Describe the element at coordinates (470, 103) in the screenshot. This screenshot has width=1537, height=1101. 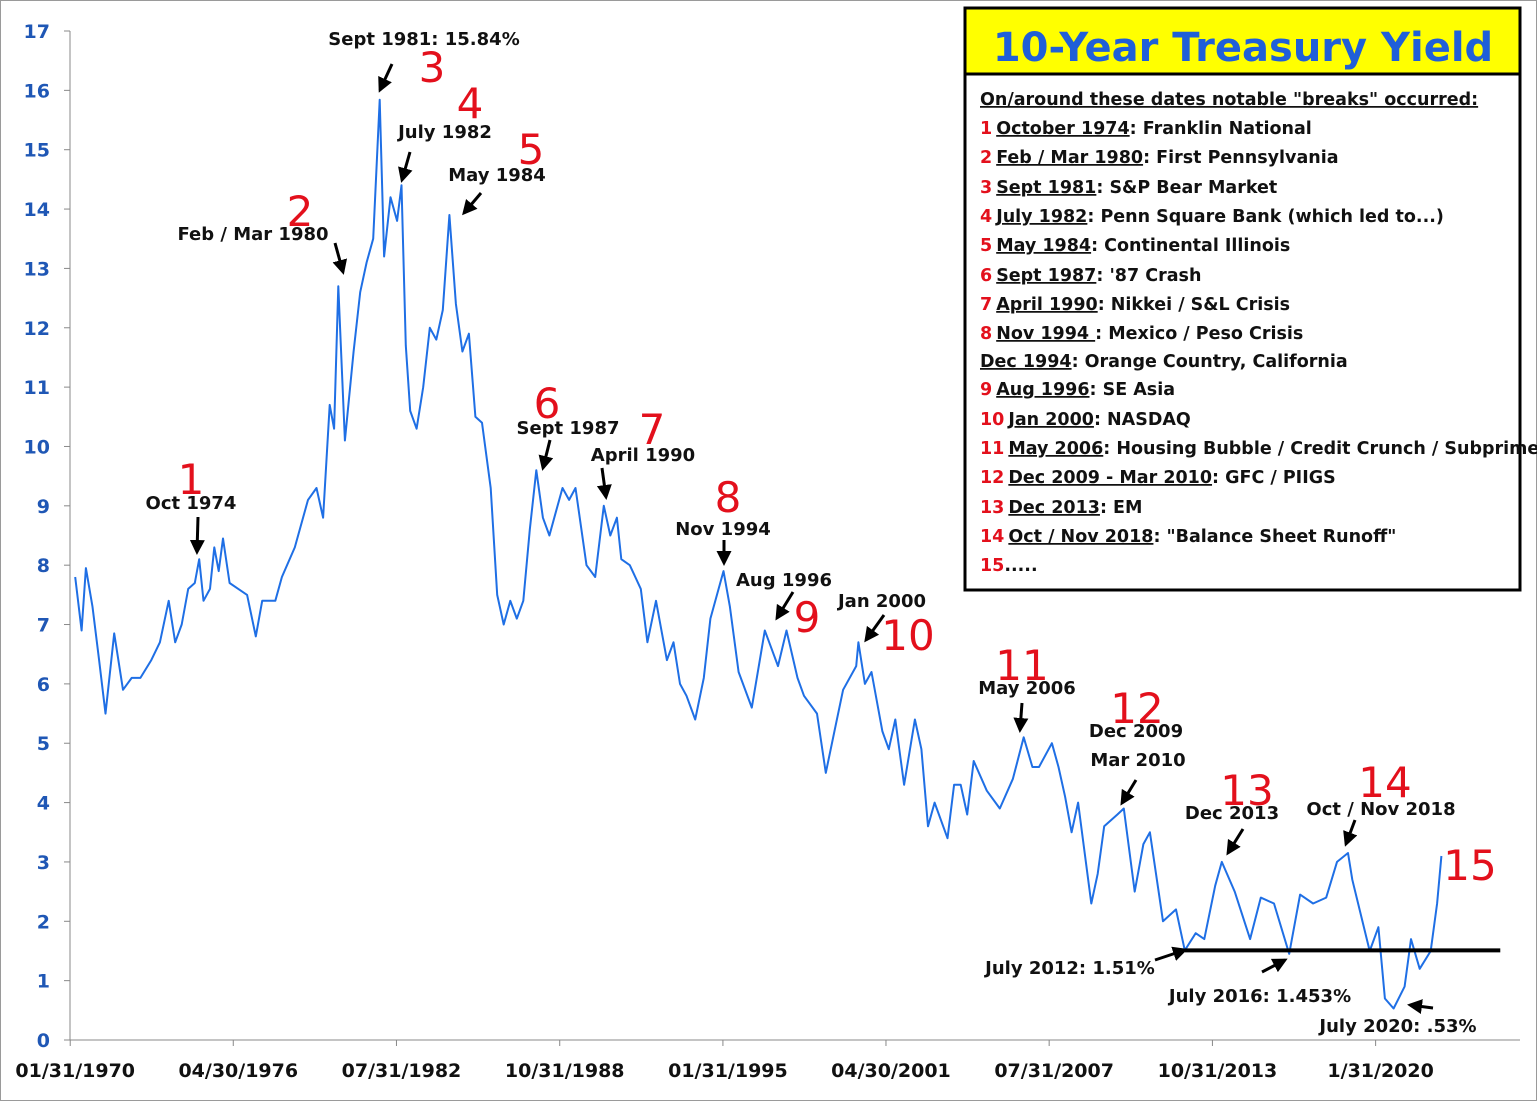
I see `break-number: 4` at that location.